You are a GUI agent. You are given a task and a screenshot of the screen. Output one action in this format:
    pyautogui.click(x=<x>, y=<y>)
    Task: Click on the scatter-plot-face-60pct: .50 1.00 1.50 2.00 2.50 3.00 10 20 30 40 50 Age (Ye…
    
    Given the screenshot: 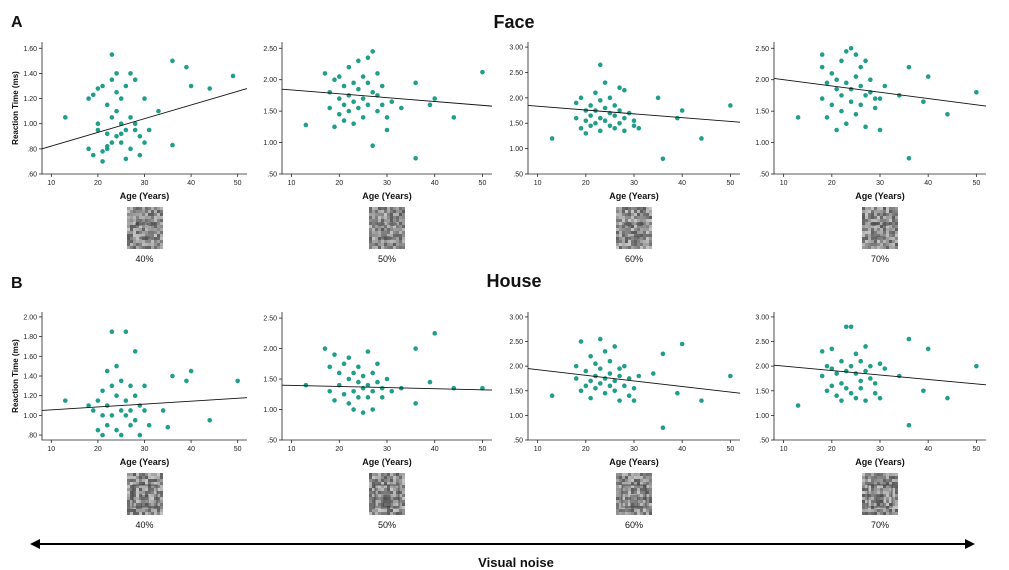 What is the action you would take?
    pyautogui.click(x=623, y=127)
    